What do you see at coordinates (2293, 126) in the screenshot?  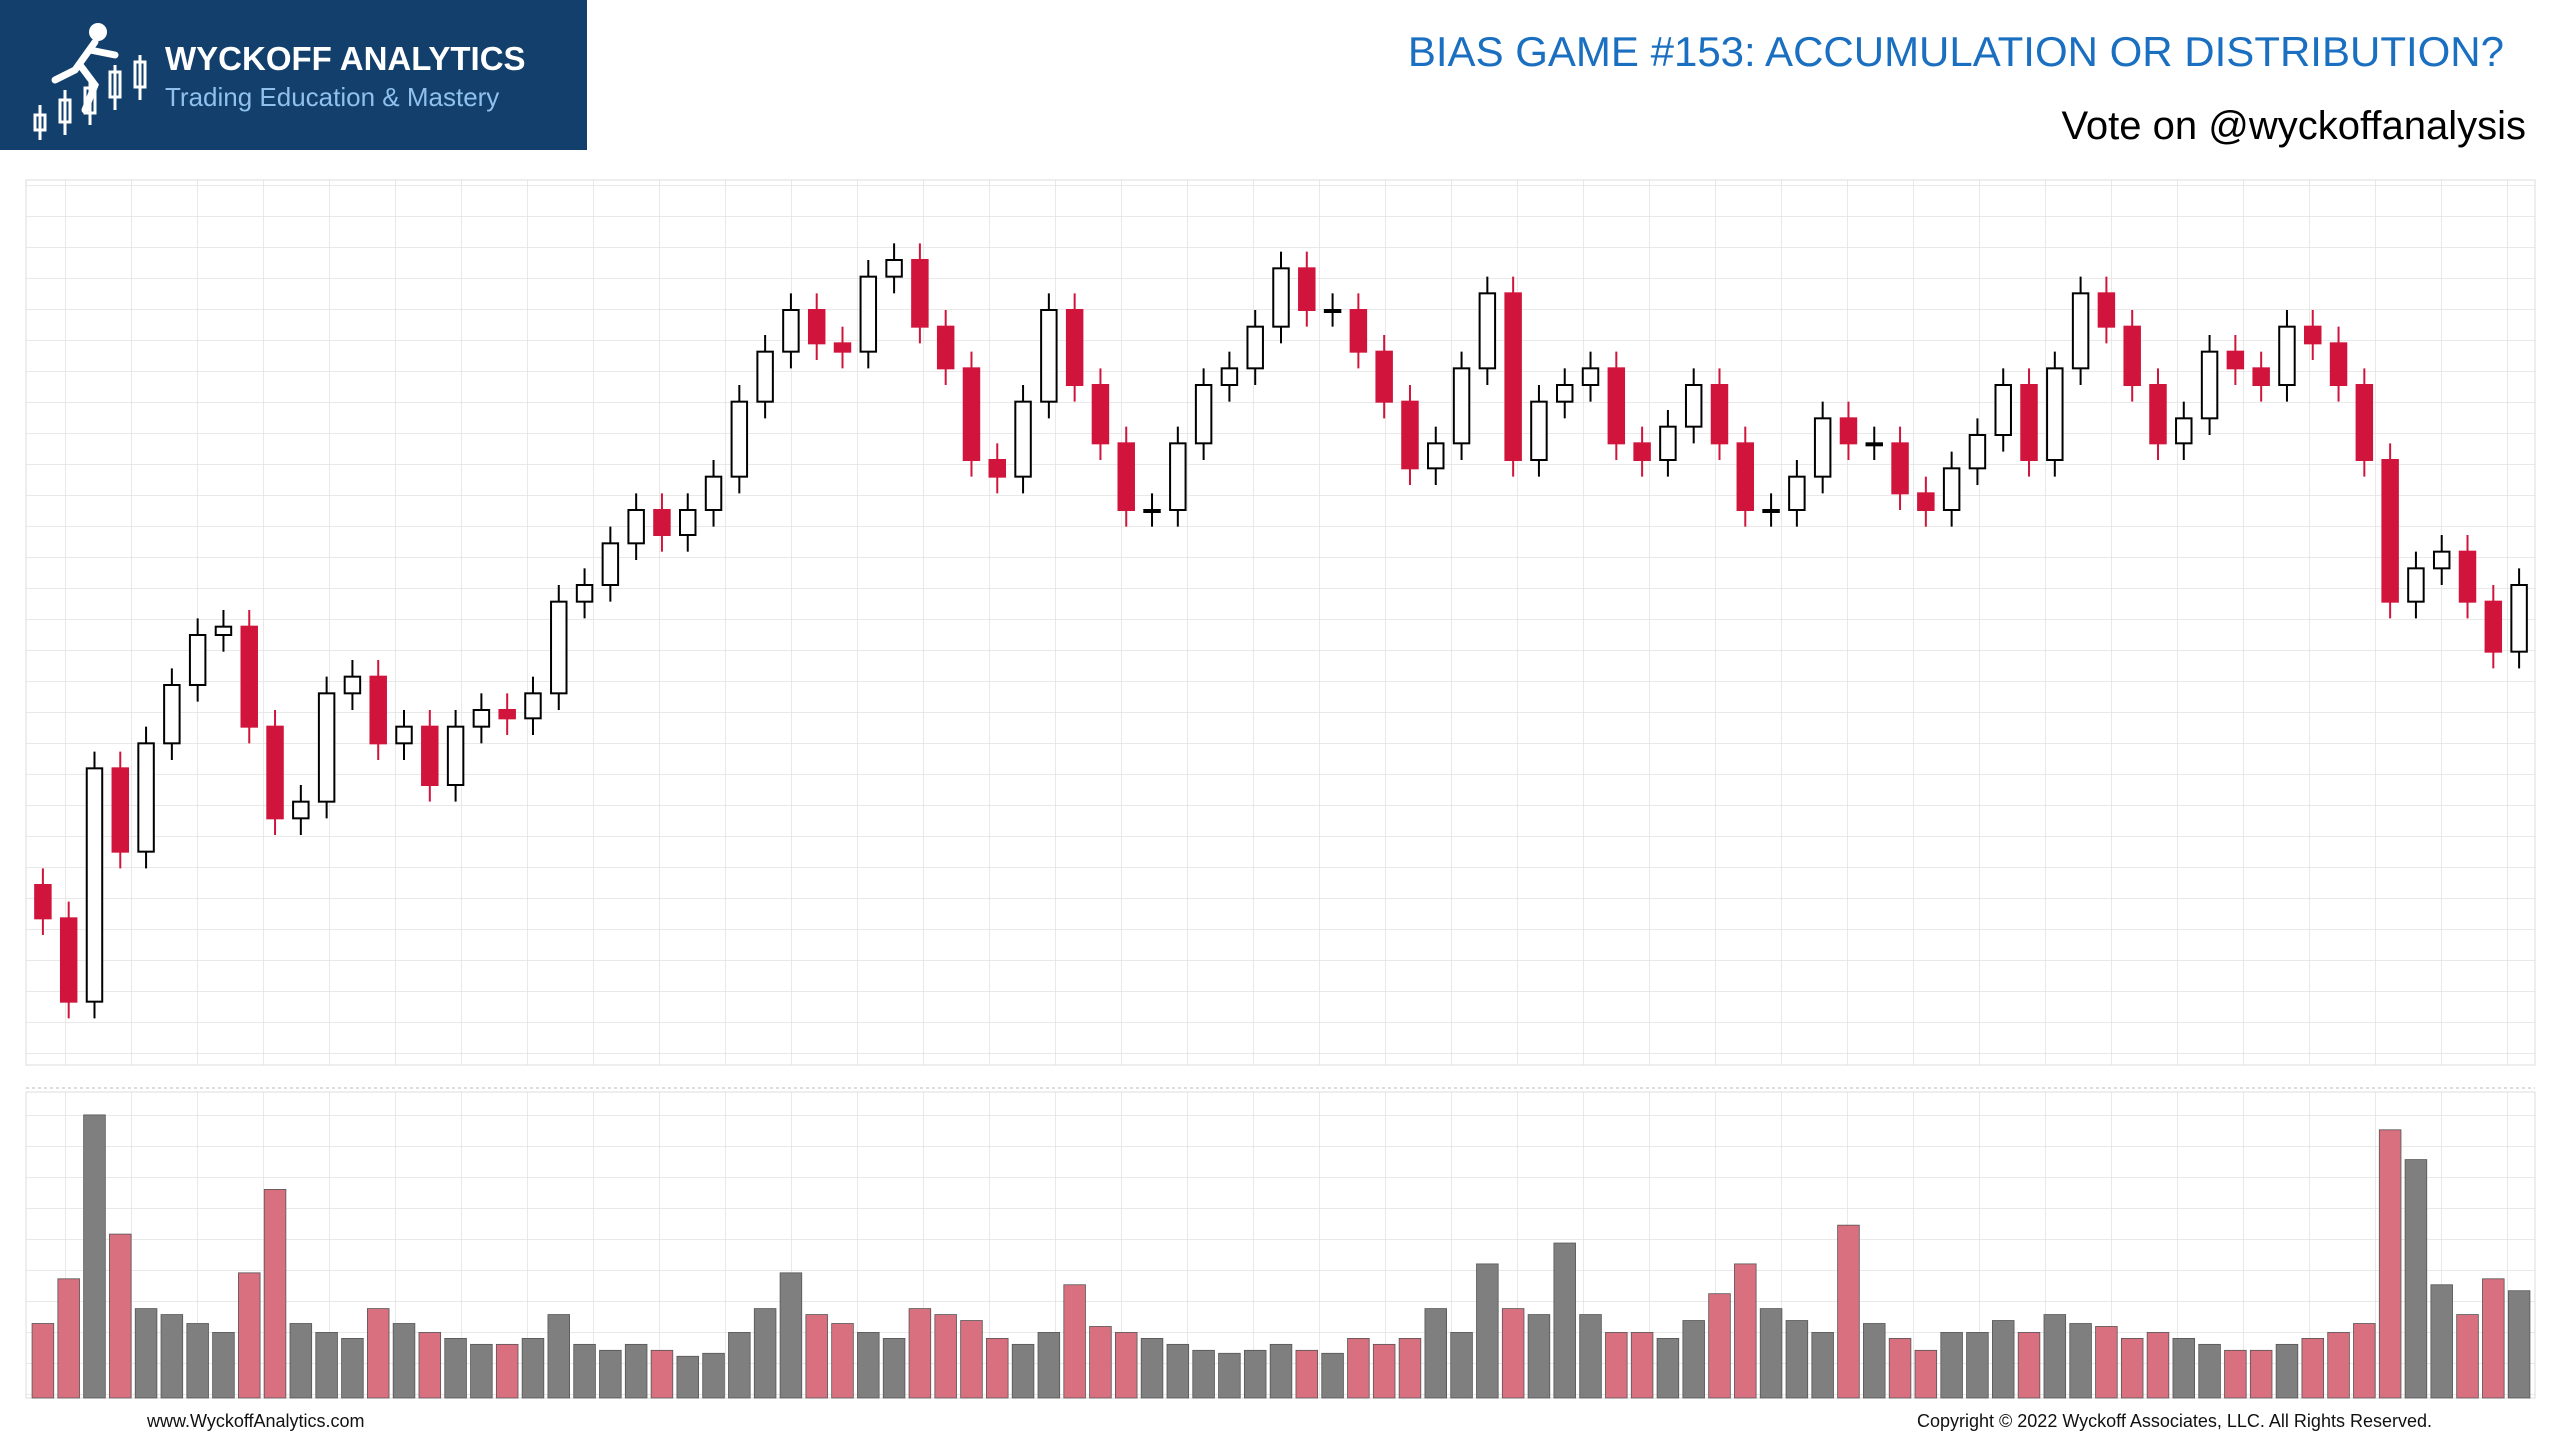 I see `subtitle: Vote on @wyckoffanalysis` at bounding box center [2293, 126].